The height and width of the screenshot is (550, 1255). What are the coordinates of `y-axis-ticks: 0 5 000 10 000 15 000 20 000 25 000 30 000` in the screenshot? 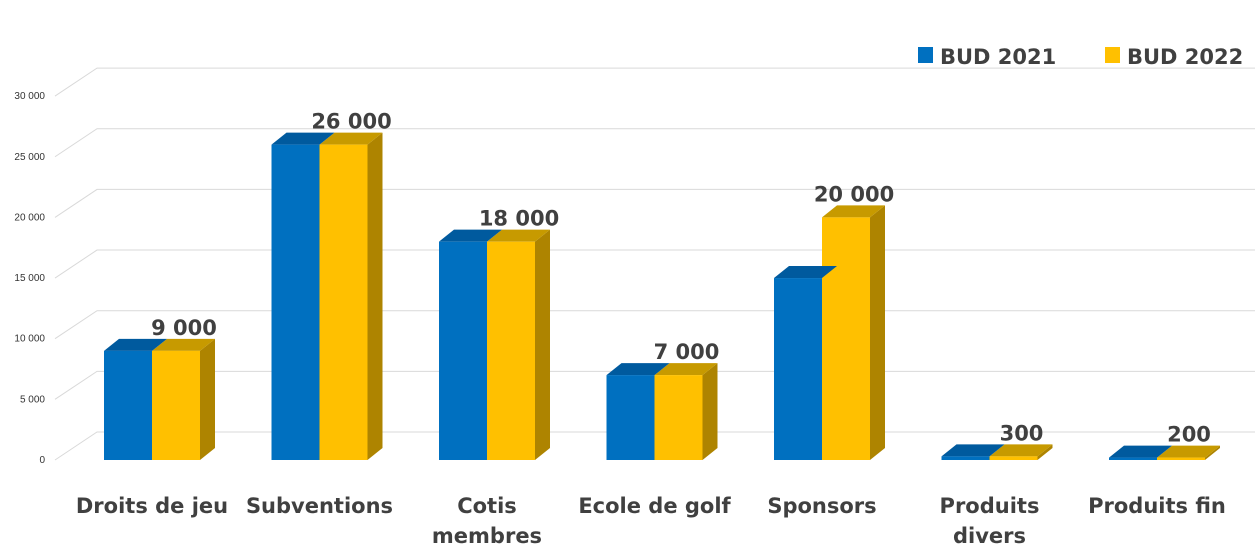 It's located at (29, 278).